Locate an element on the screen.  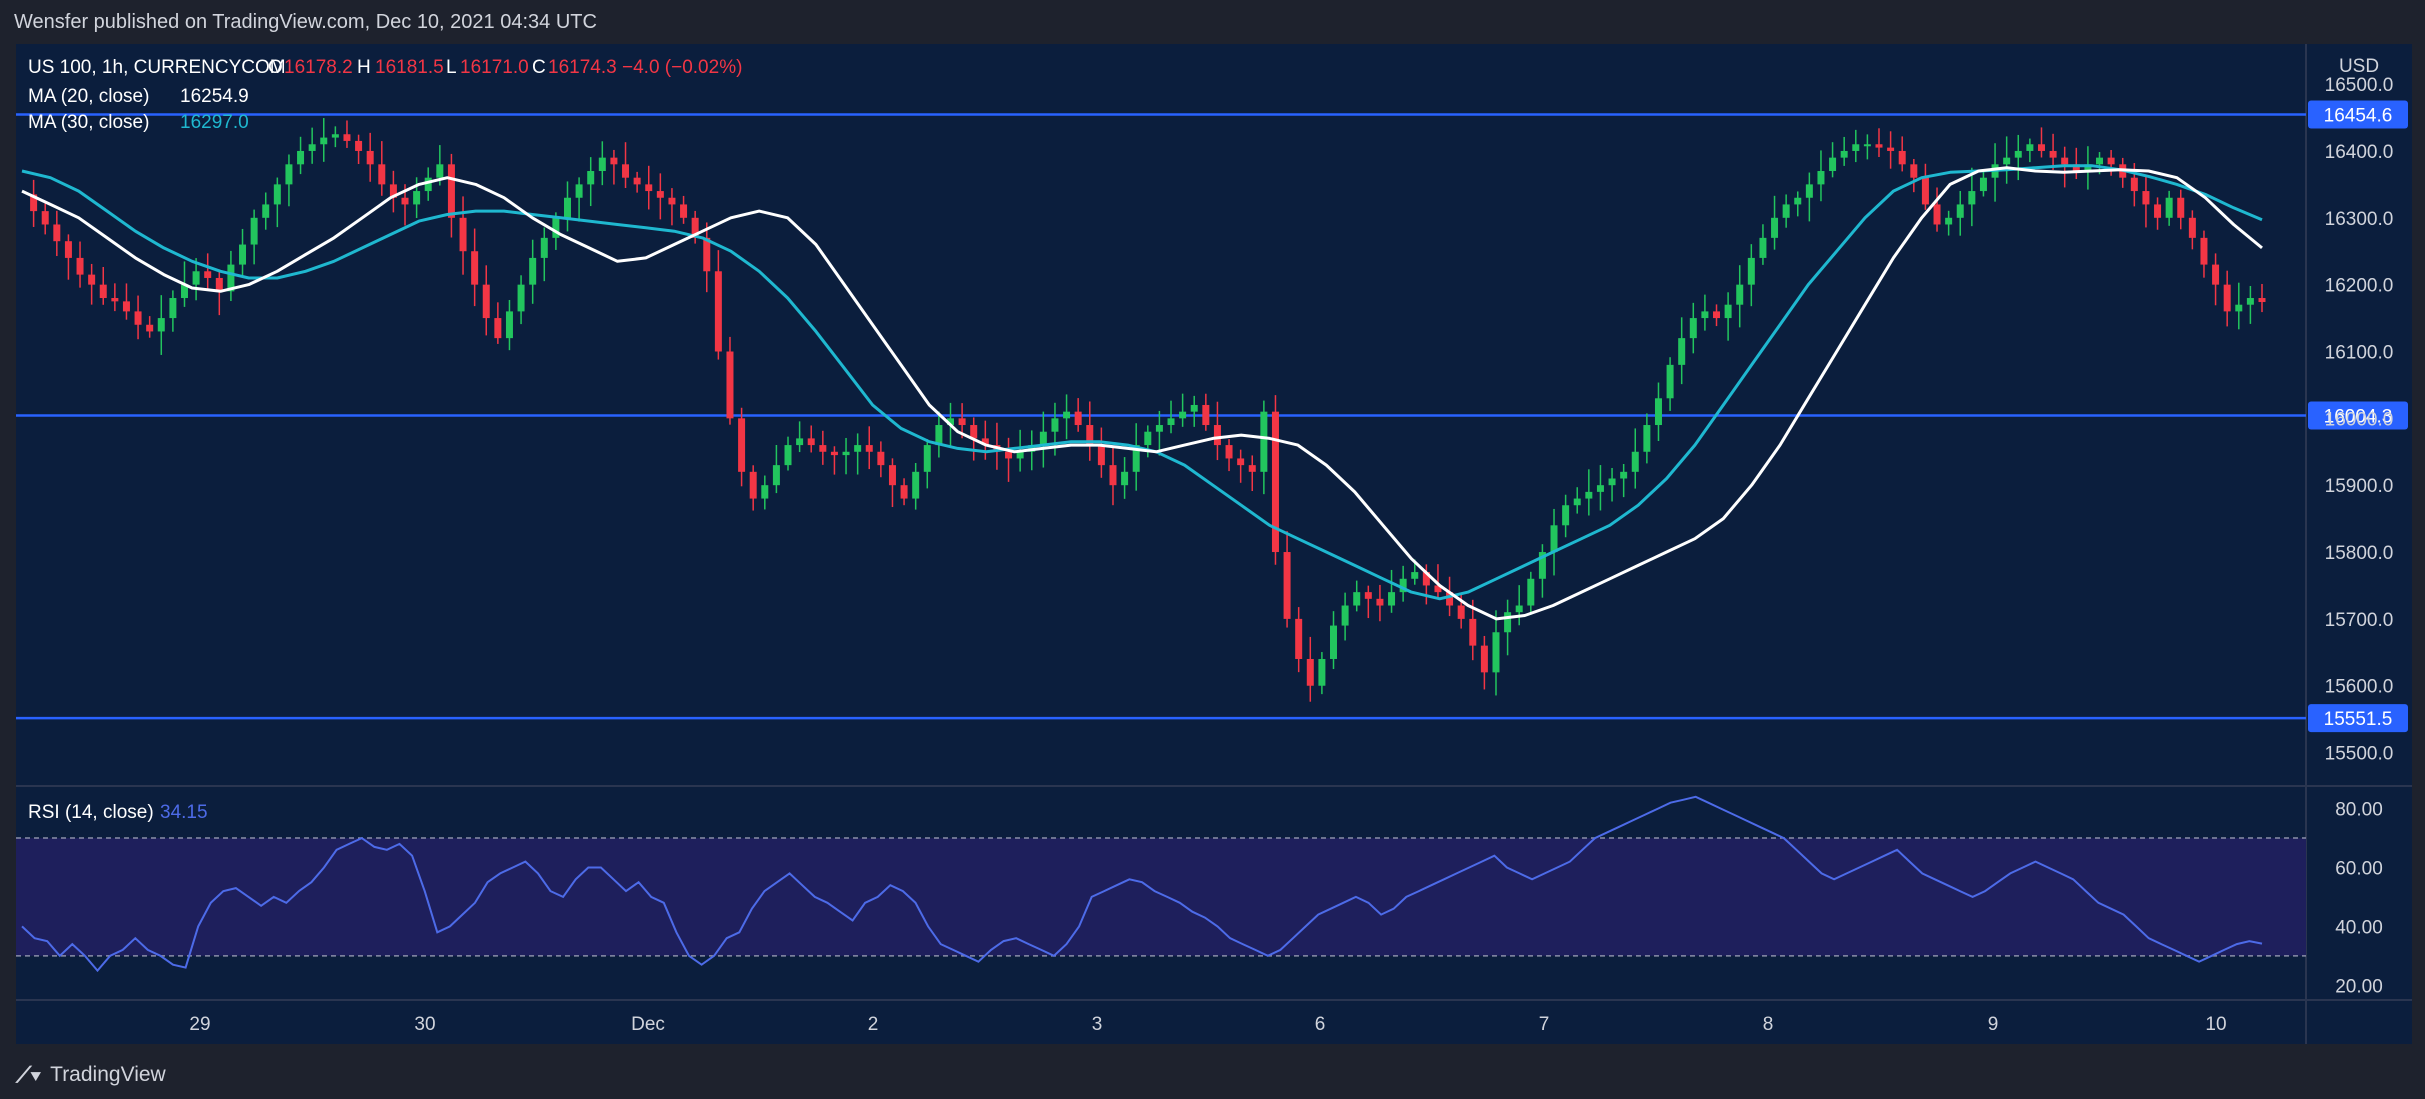
level-price-label: 16454.6 is located at coordinates (2358, 115).